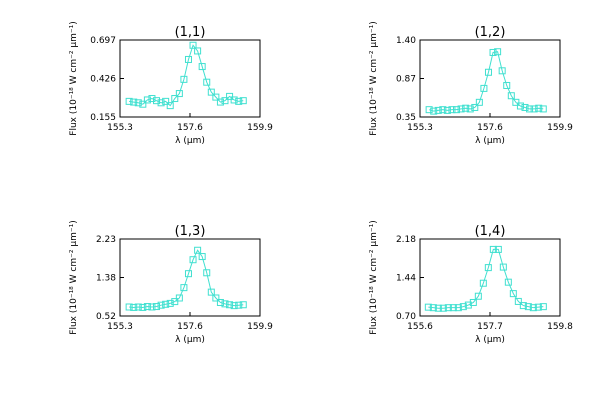 This screenshot has width=600, height=400. Describe the element at coordinates (490, 340) in the screenshot. I see `panel-4-xlabel: λ (μm)` at that location.